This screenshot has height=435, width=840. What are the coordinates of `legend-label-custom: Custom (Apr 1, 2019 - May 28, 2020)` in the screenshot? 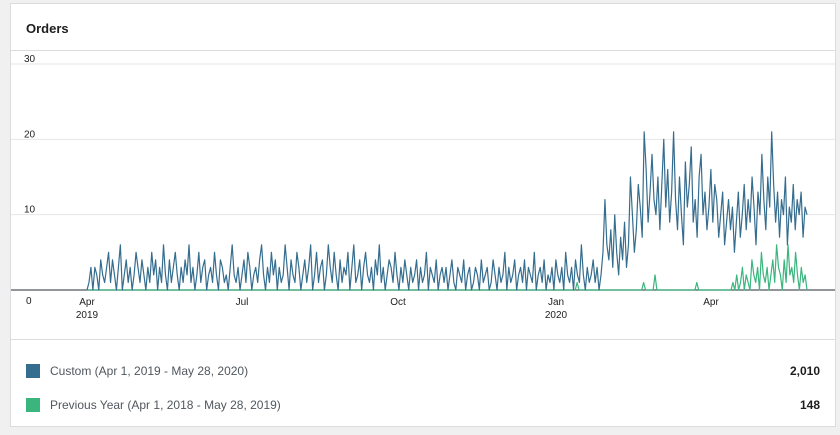 It's located at (149, 371).